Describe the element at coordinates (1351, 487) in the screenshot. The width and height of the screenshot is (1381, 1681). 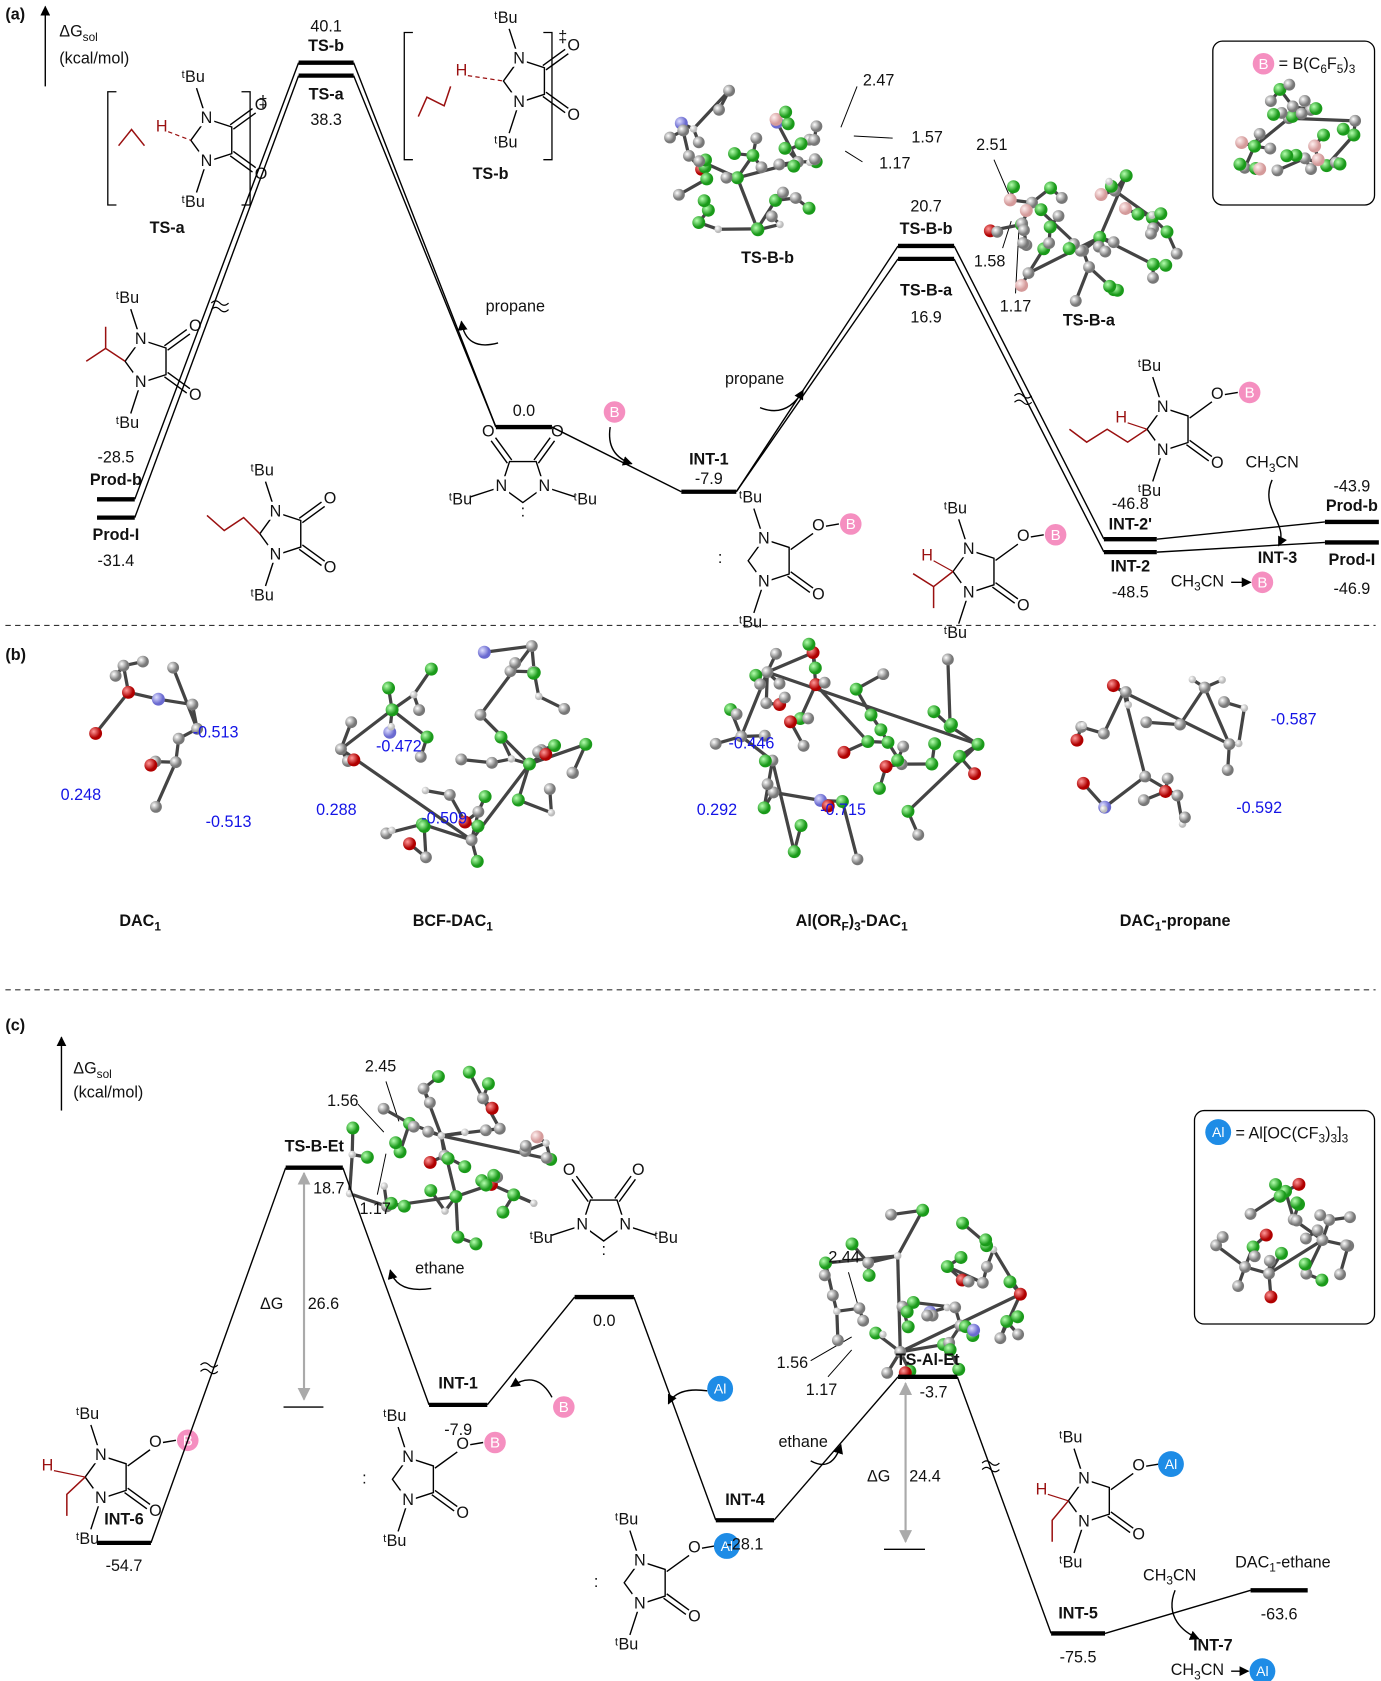
I see `level-energy: -43.9` at that location.